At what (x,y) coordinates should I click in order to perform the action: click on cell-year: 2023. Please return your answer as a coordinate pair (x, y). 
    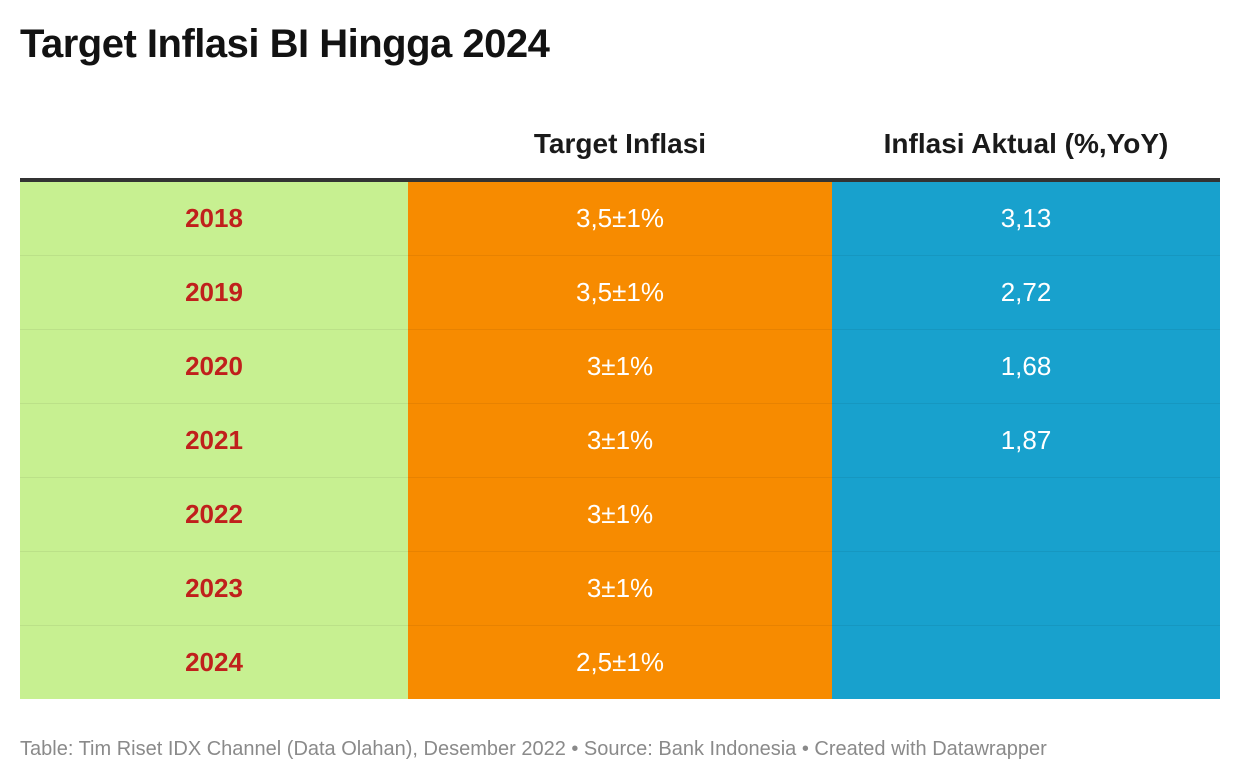
    Looking at the image, I should click on (214, 588).